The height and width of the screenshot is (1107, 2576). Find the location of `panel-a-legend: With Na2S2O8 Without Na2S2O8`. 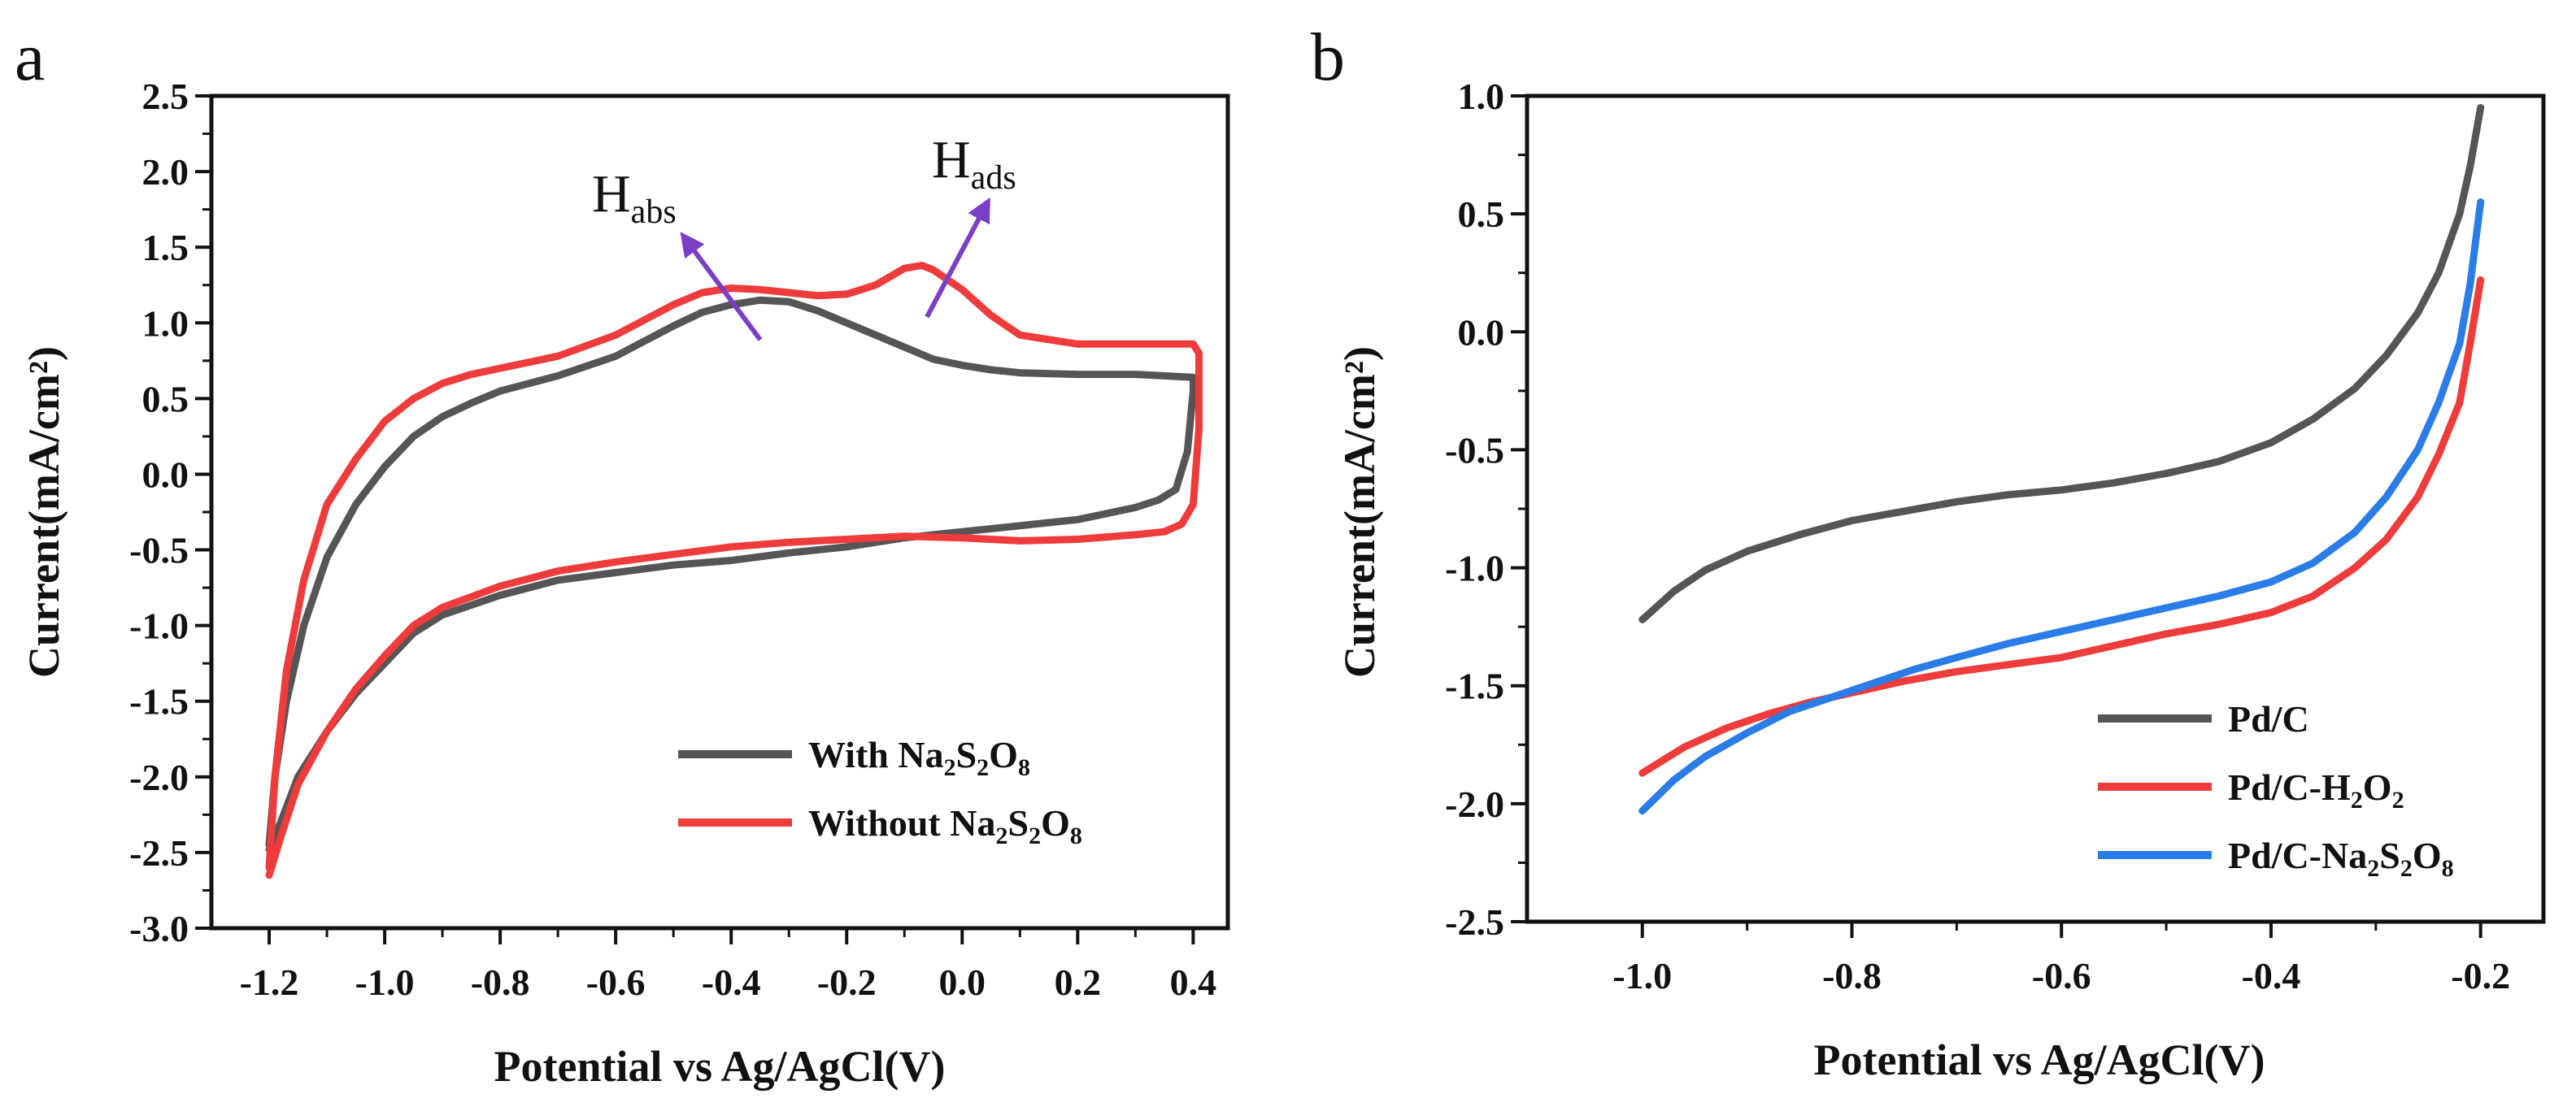

panel-a-legend: With Na2S2O8 Without Na2S2O8 is located at coordinates (880, 791).